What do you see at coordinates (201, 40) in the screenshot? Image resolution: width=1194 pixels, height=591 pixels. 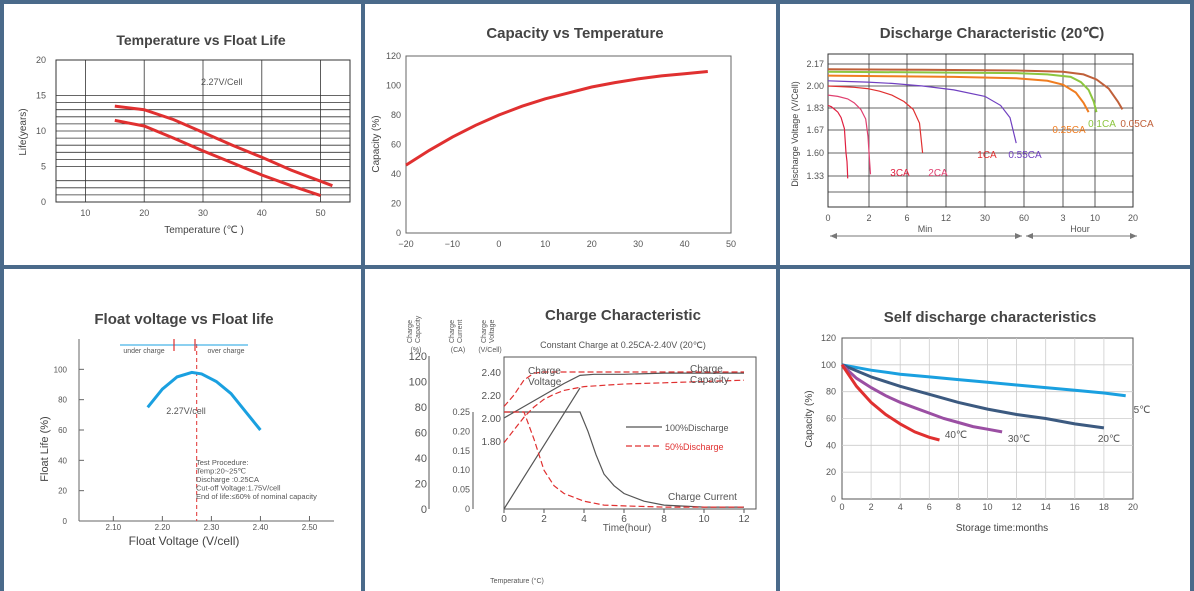 I see `chart-title: Temperature vs Float Life` at bounding box center [201, 40].